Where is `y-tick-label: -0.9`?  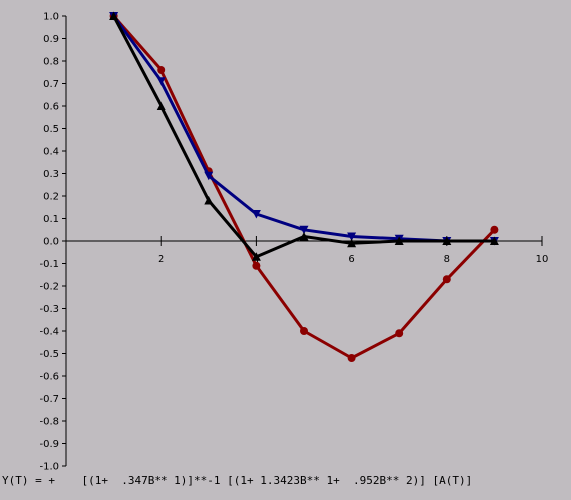 y-tick-label: -0.9 is located at coordinates (49, 444).